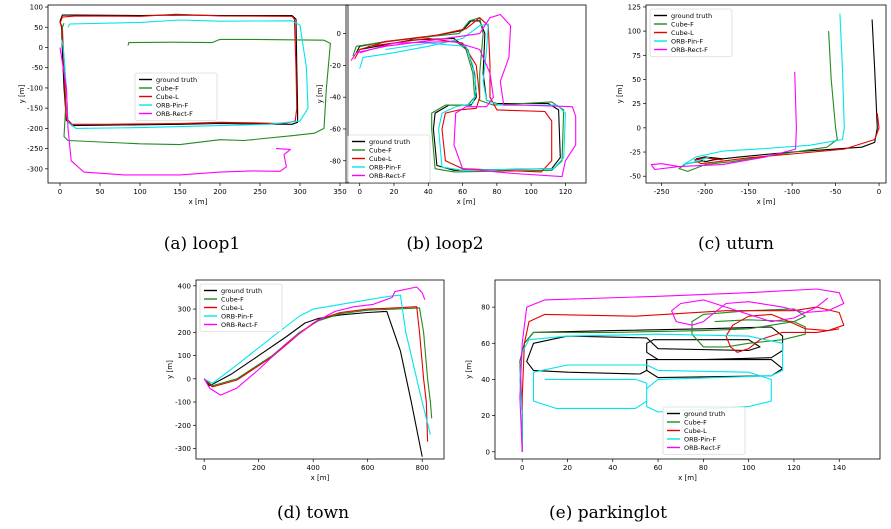 This screenshot has height=529, width=891. Describe the element at coordinates (335, 98) in the screenshot. I see `y-tick-label: -40` at that location.